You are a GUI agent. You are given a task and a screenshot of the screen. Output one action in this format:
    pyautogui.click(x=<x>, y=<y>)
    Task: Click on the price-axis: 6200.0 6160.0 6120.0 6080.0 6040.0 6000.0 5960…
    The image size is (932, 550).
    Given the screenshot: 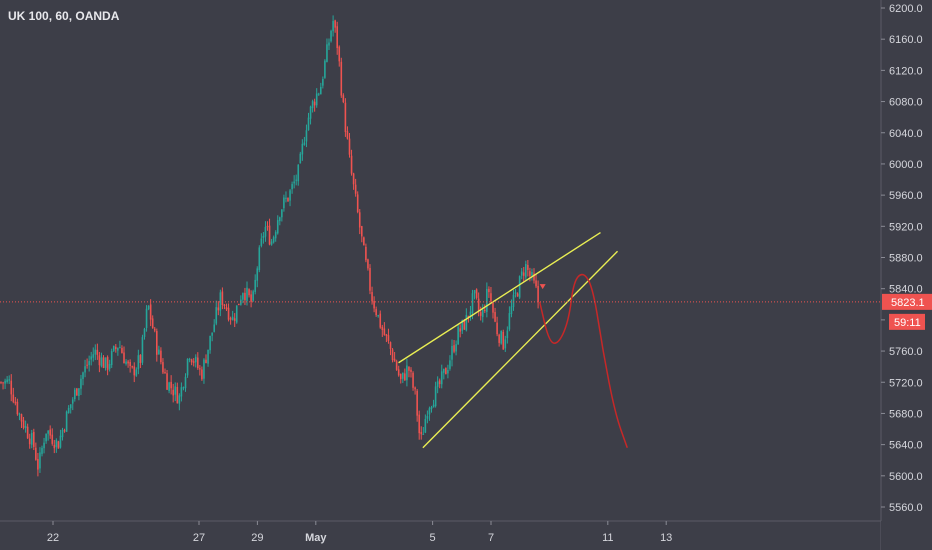 What is the action you would take?
    pyautogui.click(x=902, y=258)
    